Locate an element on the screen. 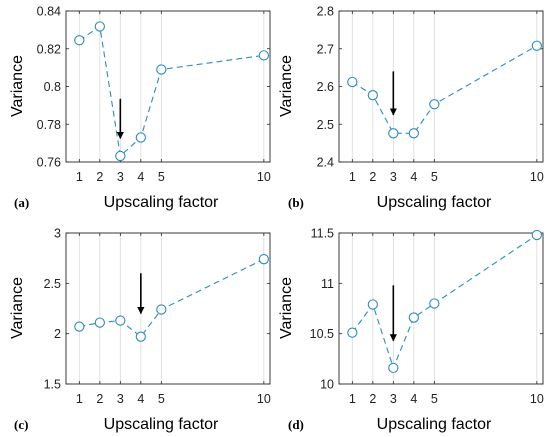  y-tick-label: 2.7 is located at coordinates (325, 49).